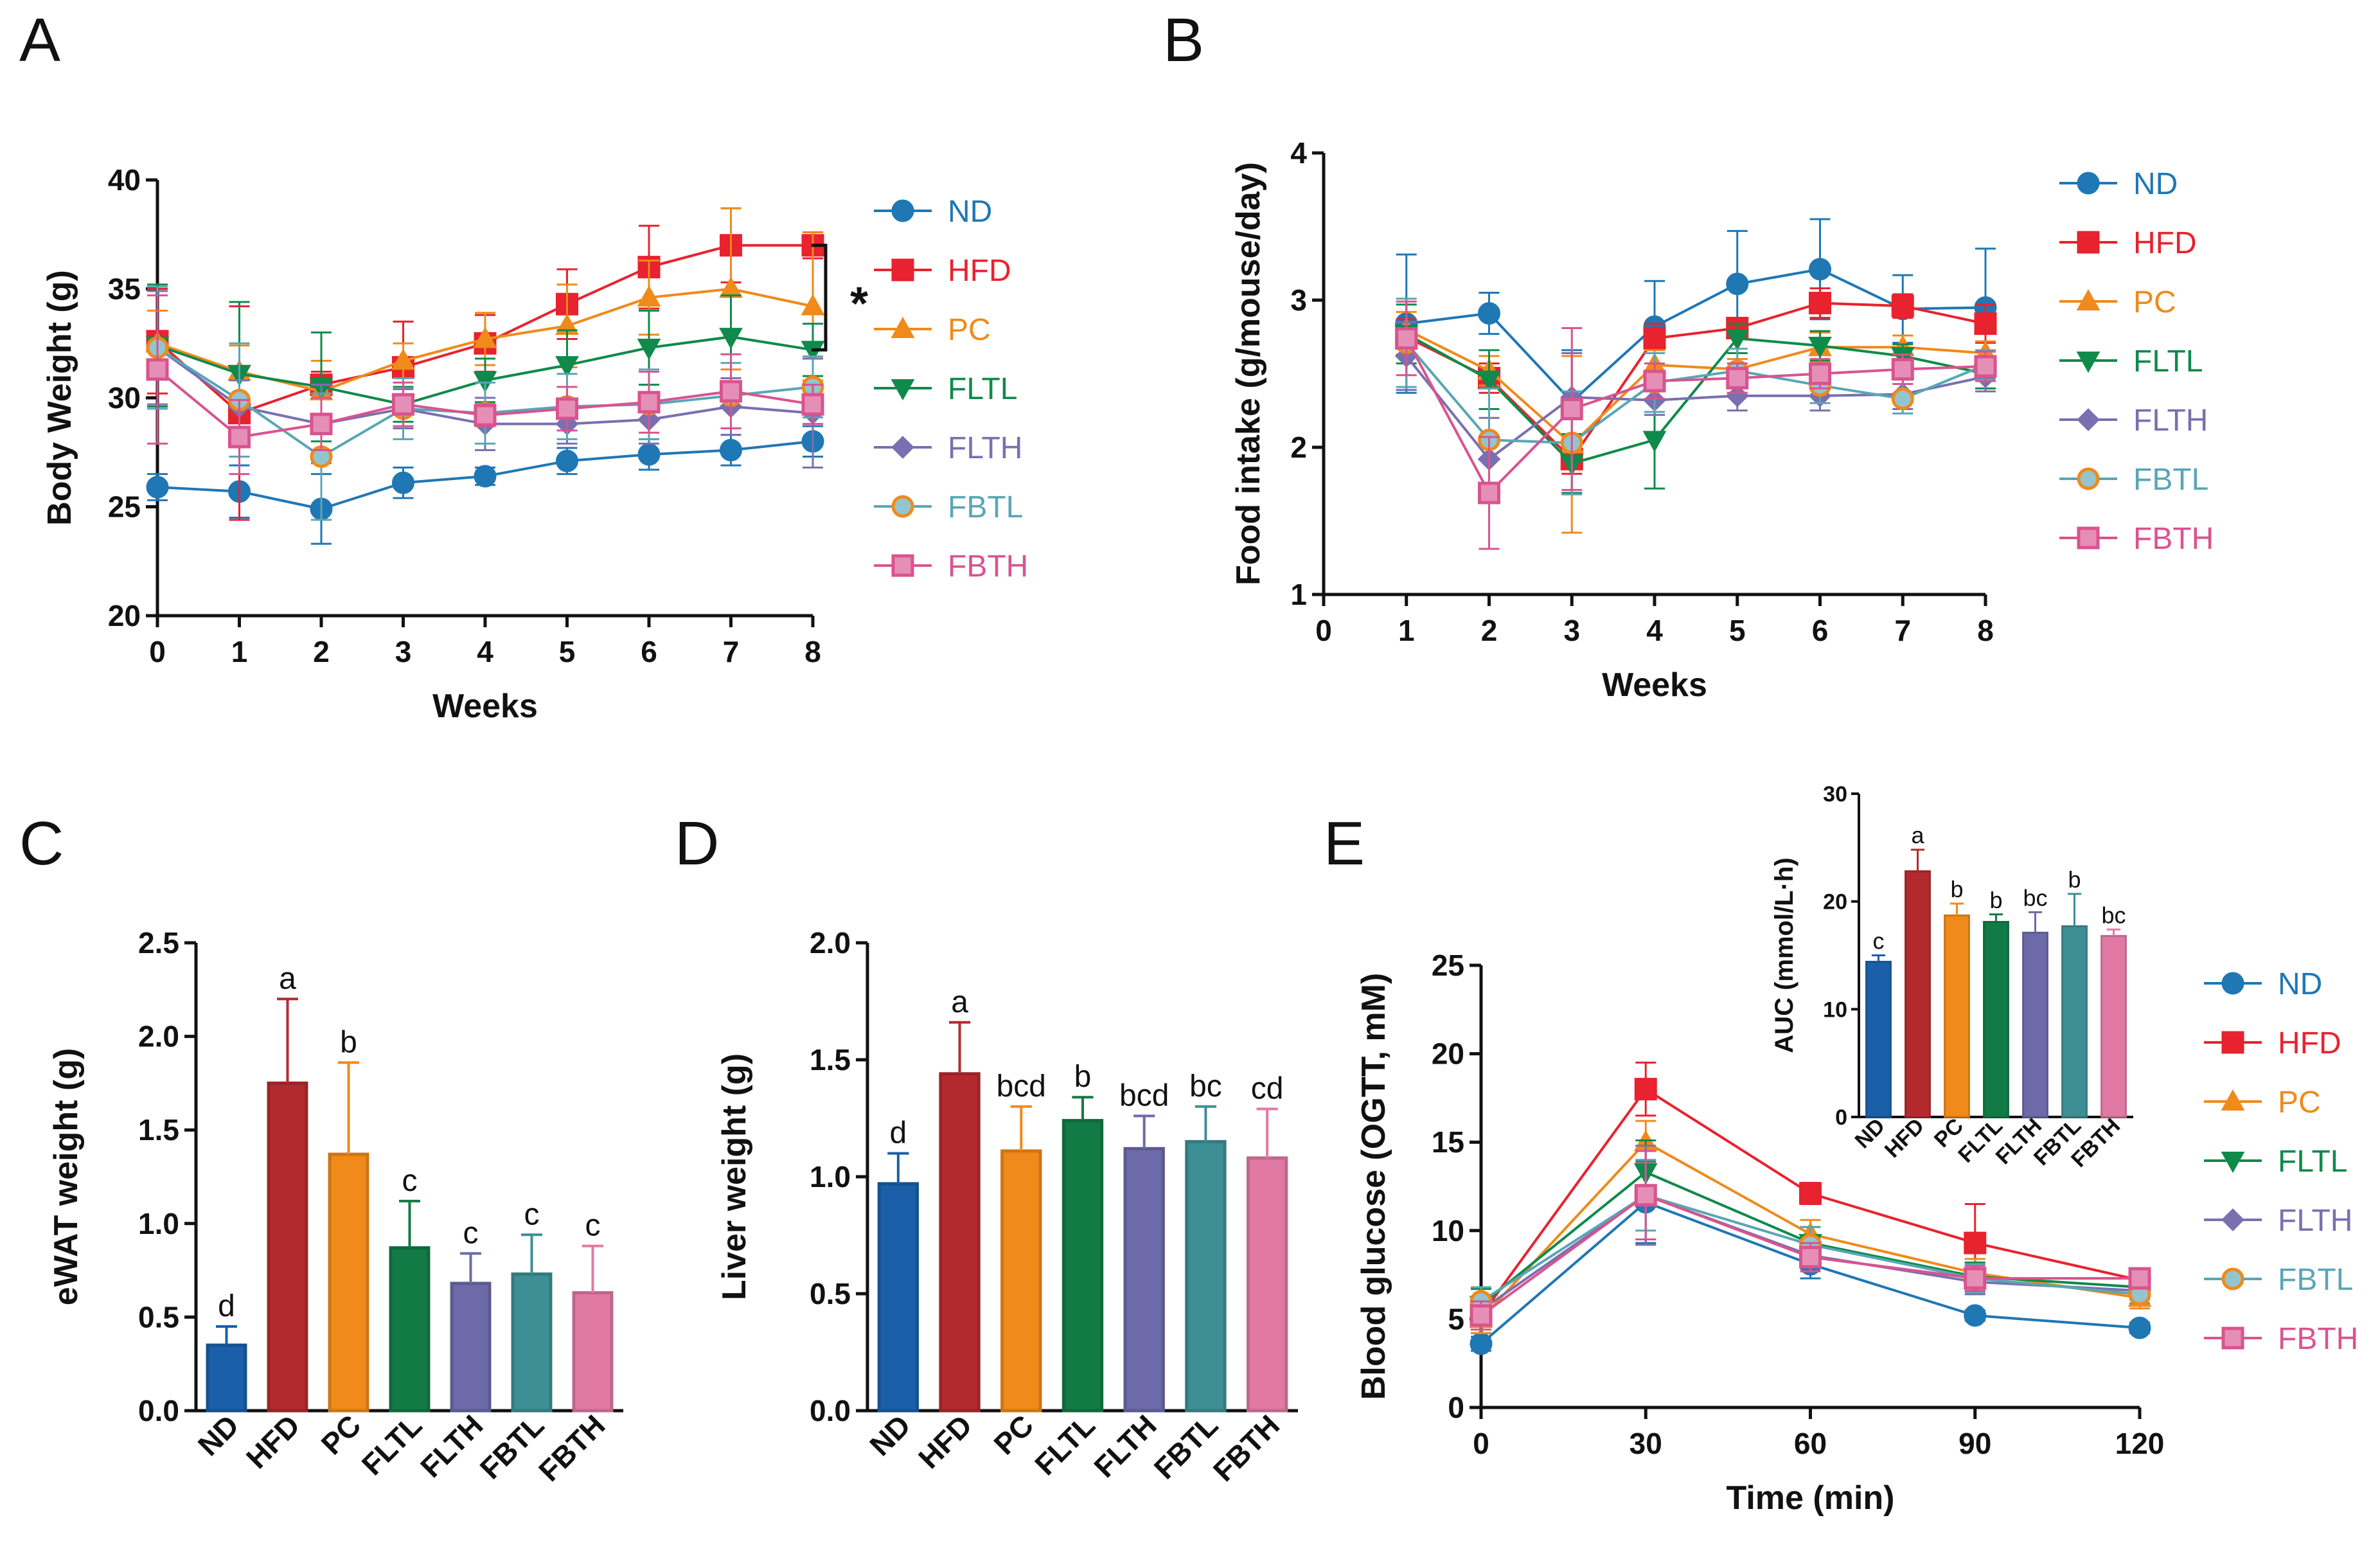  I want to click on y-tick-label: 0.5, so click(830, 1293).